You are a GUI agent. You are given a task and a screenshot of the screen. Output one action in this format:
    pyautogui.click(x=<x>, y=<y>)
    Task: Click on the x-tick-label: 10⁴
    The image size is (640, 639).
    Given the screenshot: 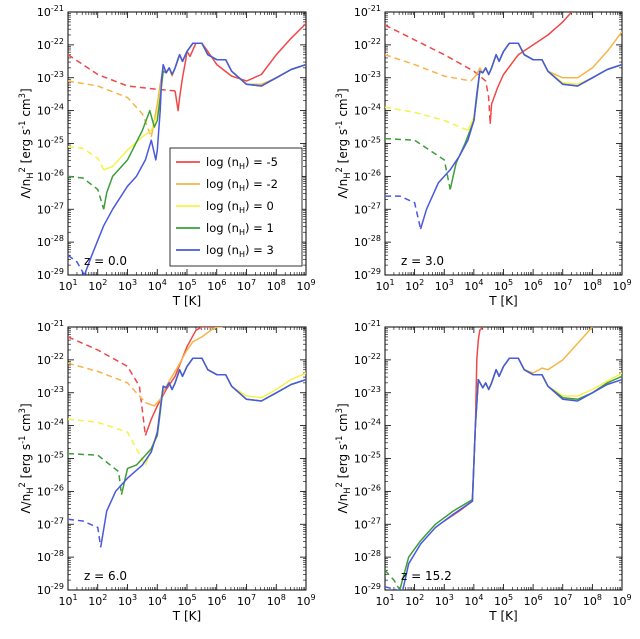 What is the action you would take?
    pyautogui.click(x=473, y=600)
    